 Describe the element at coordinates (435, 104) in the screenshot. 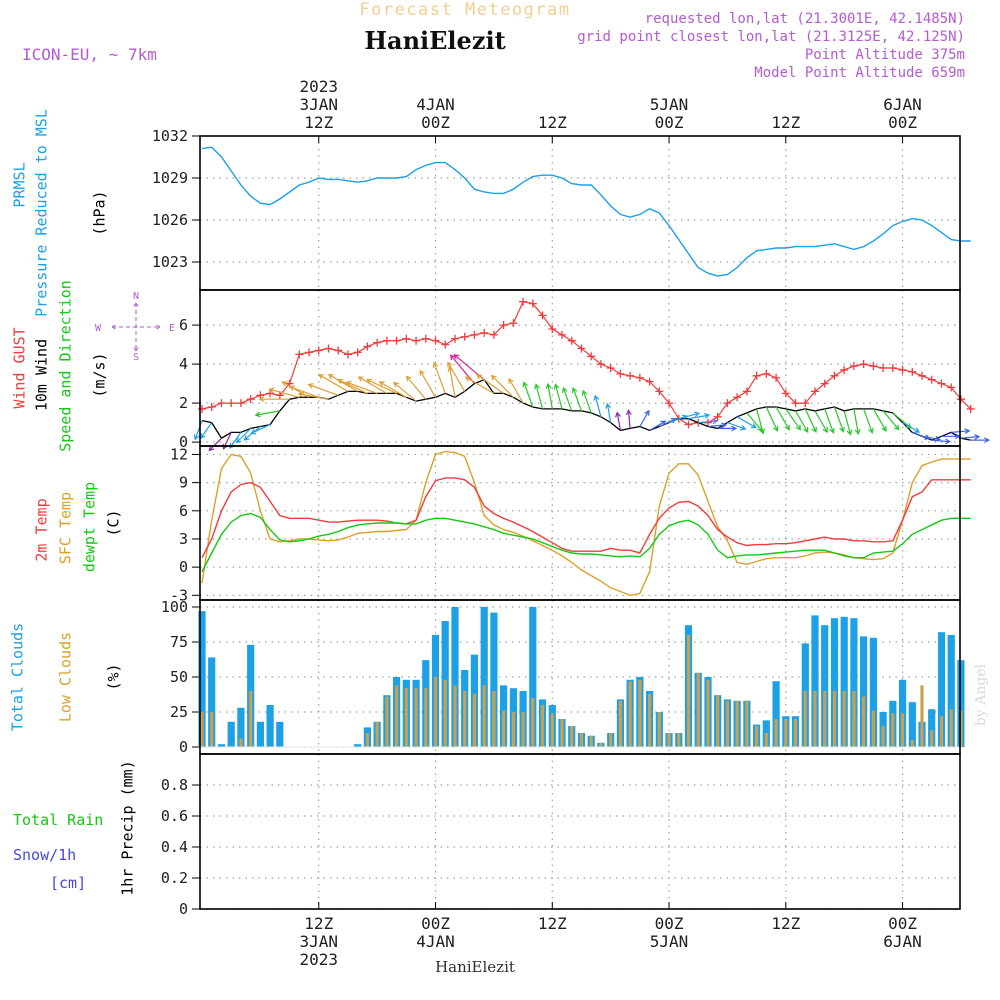

I see `top-time-label: 4JAN` at that location.